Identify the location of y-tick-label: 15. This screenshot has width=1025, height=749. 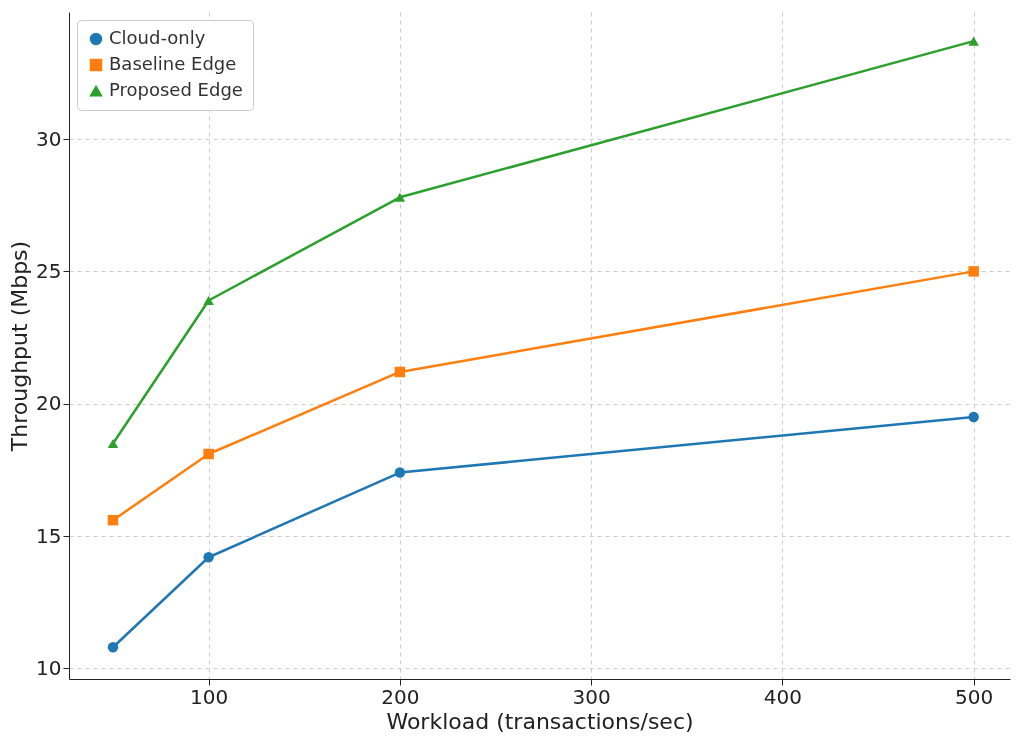
(49, 535).